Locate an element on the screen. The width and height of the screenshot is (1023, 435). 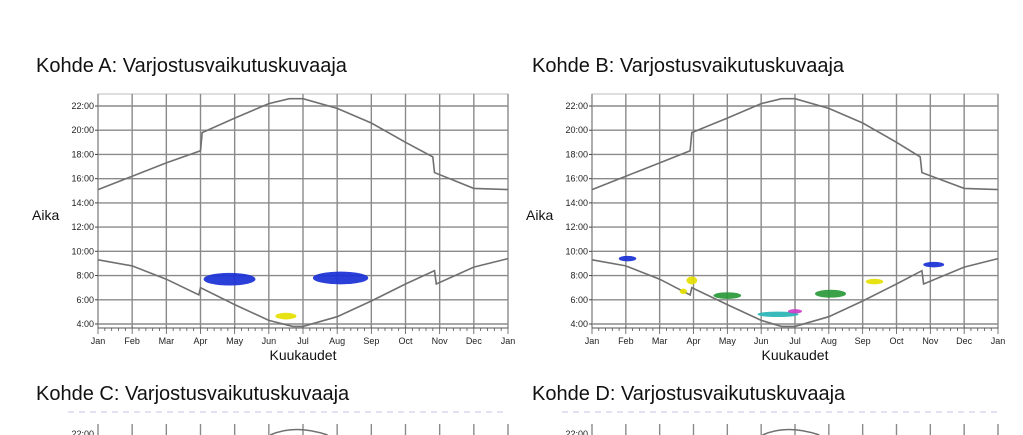
chart-a-y-tick-label: 20:00 is located at coordinates (82, 130).